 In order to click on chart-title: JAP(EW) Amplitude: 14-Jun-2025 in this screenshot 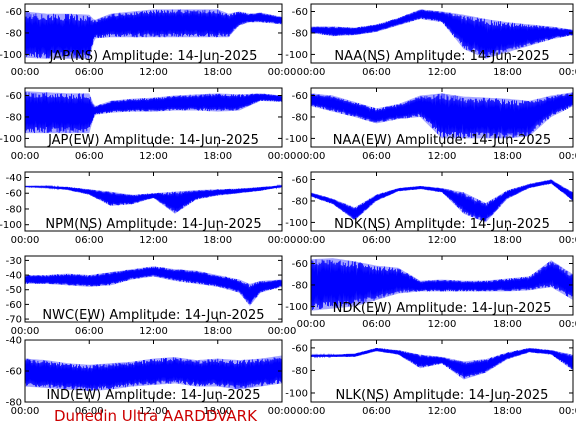, I will do `click(153, 140)`.